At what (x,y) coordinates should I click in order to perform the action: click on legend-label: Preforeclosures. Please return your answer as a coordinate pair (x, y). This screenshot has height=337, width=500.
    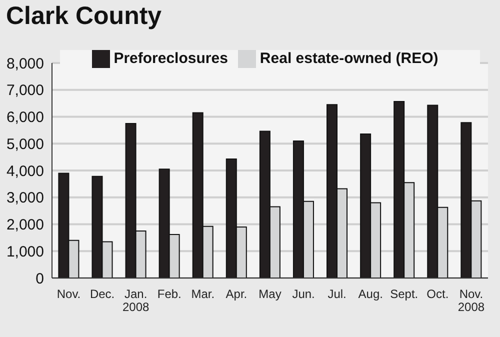
    Looking at the image, I should click on (171, 58).